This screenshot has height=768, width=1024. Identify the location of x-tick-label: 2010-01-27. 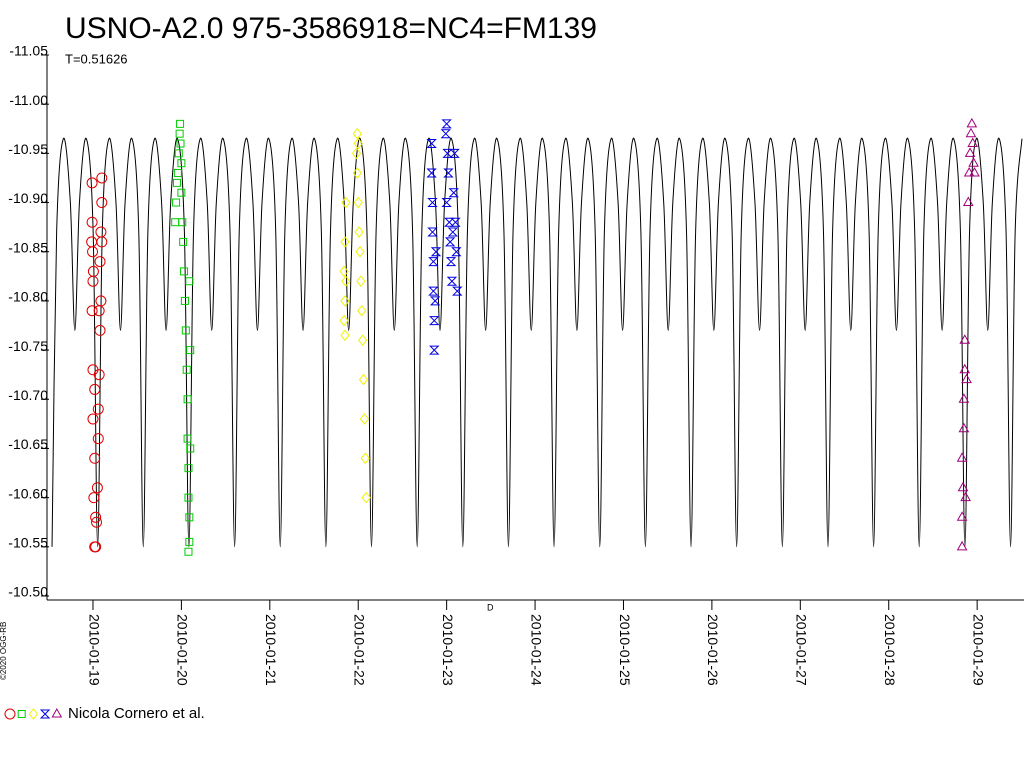
(802, 650).